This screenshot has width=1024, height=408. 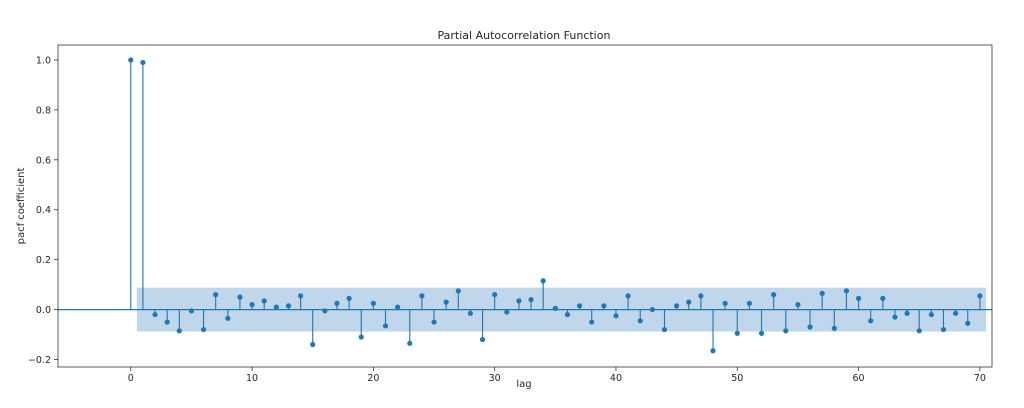 What do you see at coordinates (252, 378) in the screenshot?
I see `x-tick-label: 10` at bounding box center [252, 378].